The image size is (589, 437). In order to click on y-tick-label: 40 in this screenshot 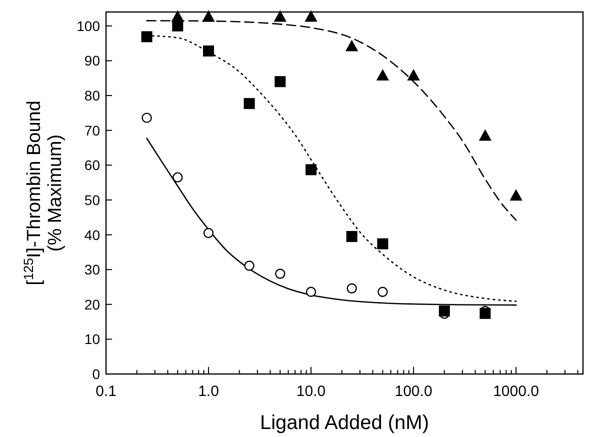, I will do `click(92, 234)`.